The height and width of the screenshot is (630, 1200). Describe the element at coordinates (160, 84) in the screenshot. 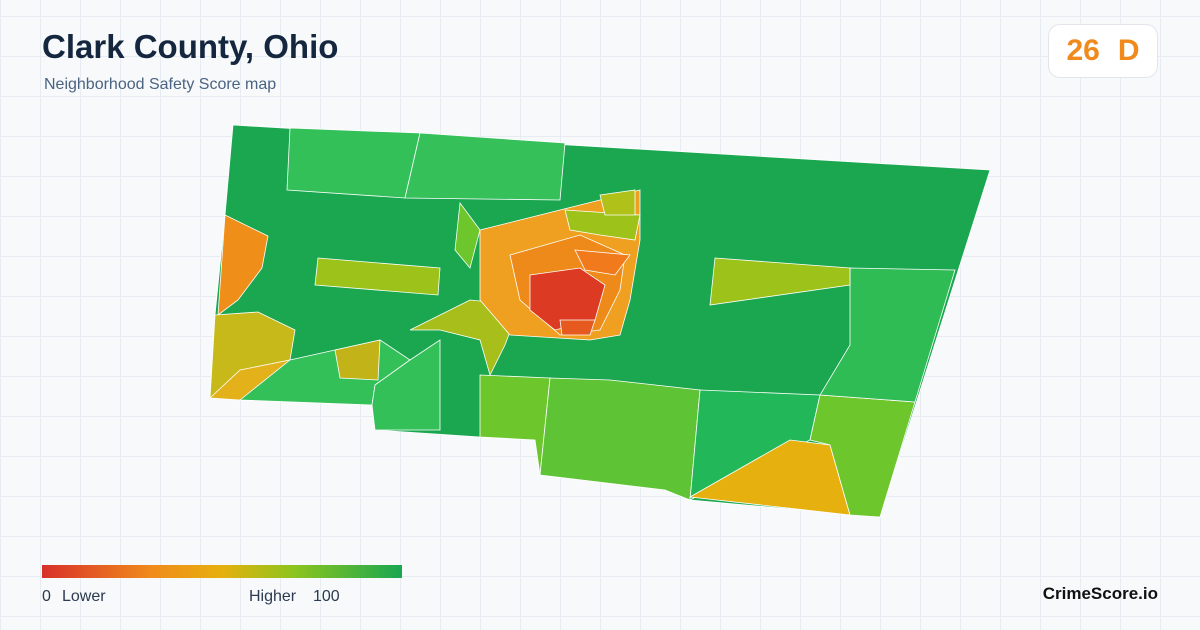

I see `subtitle: Neighborhood Safety Score map` at that location.